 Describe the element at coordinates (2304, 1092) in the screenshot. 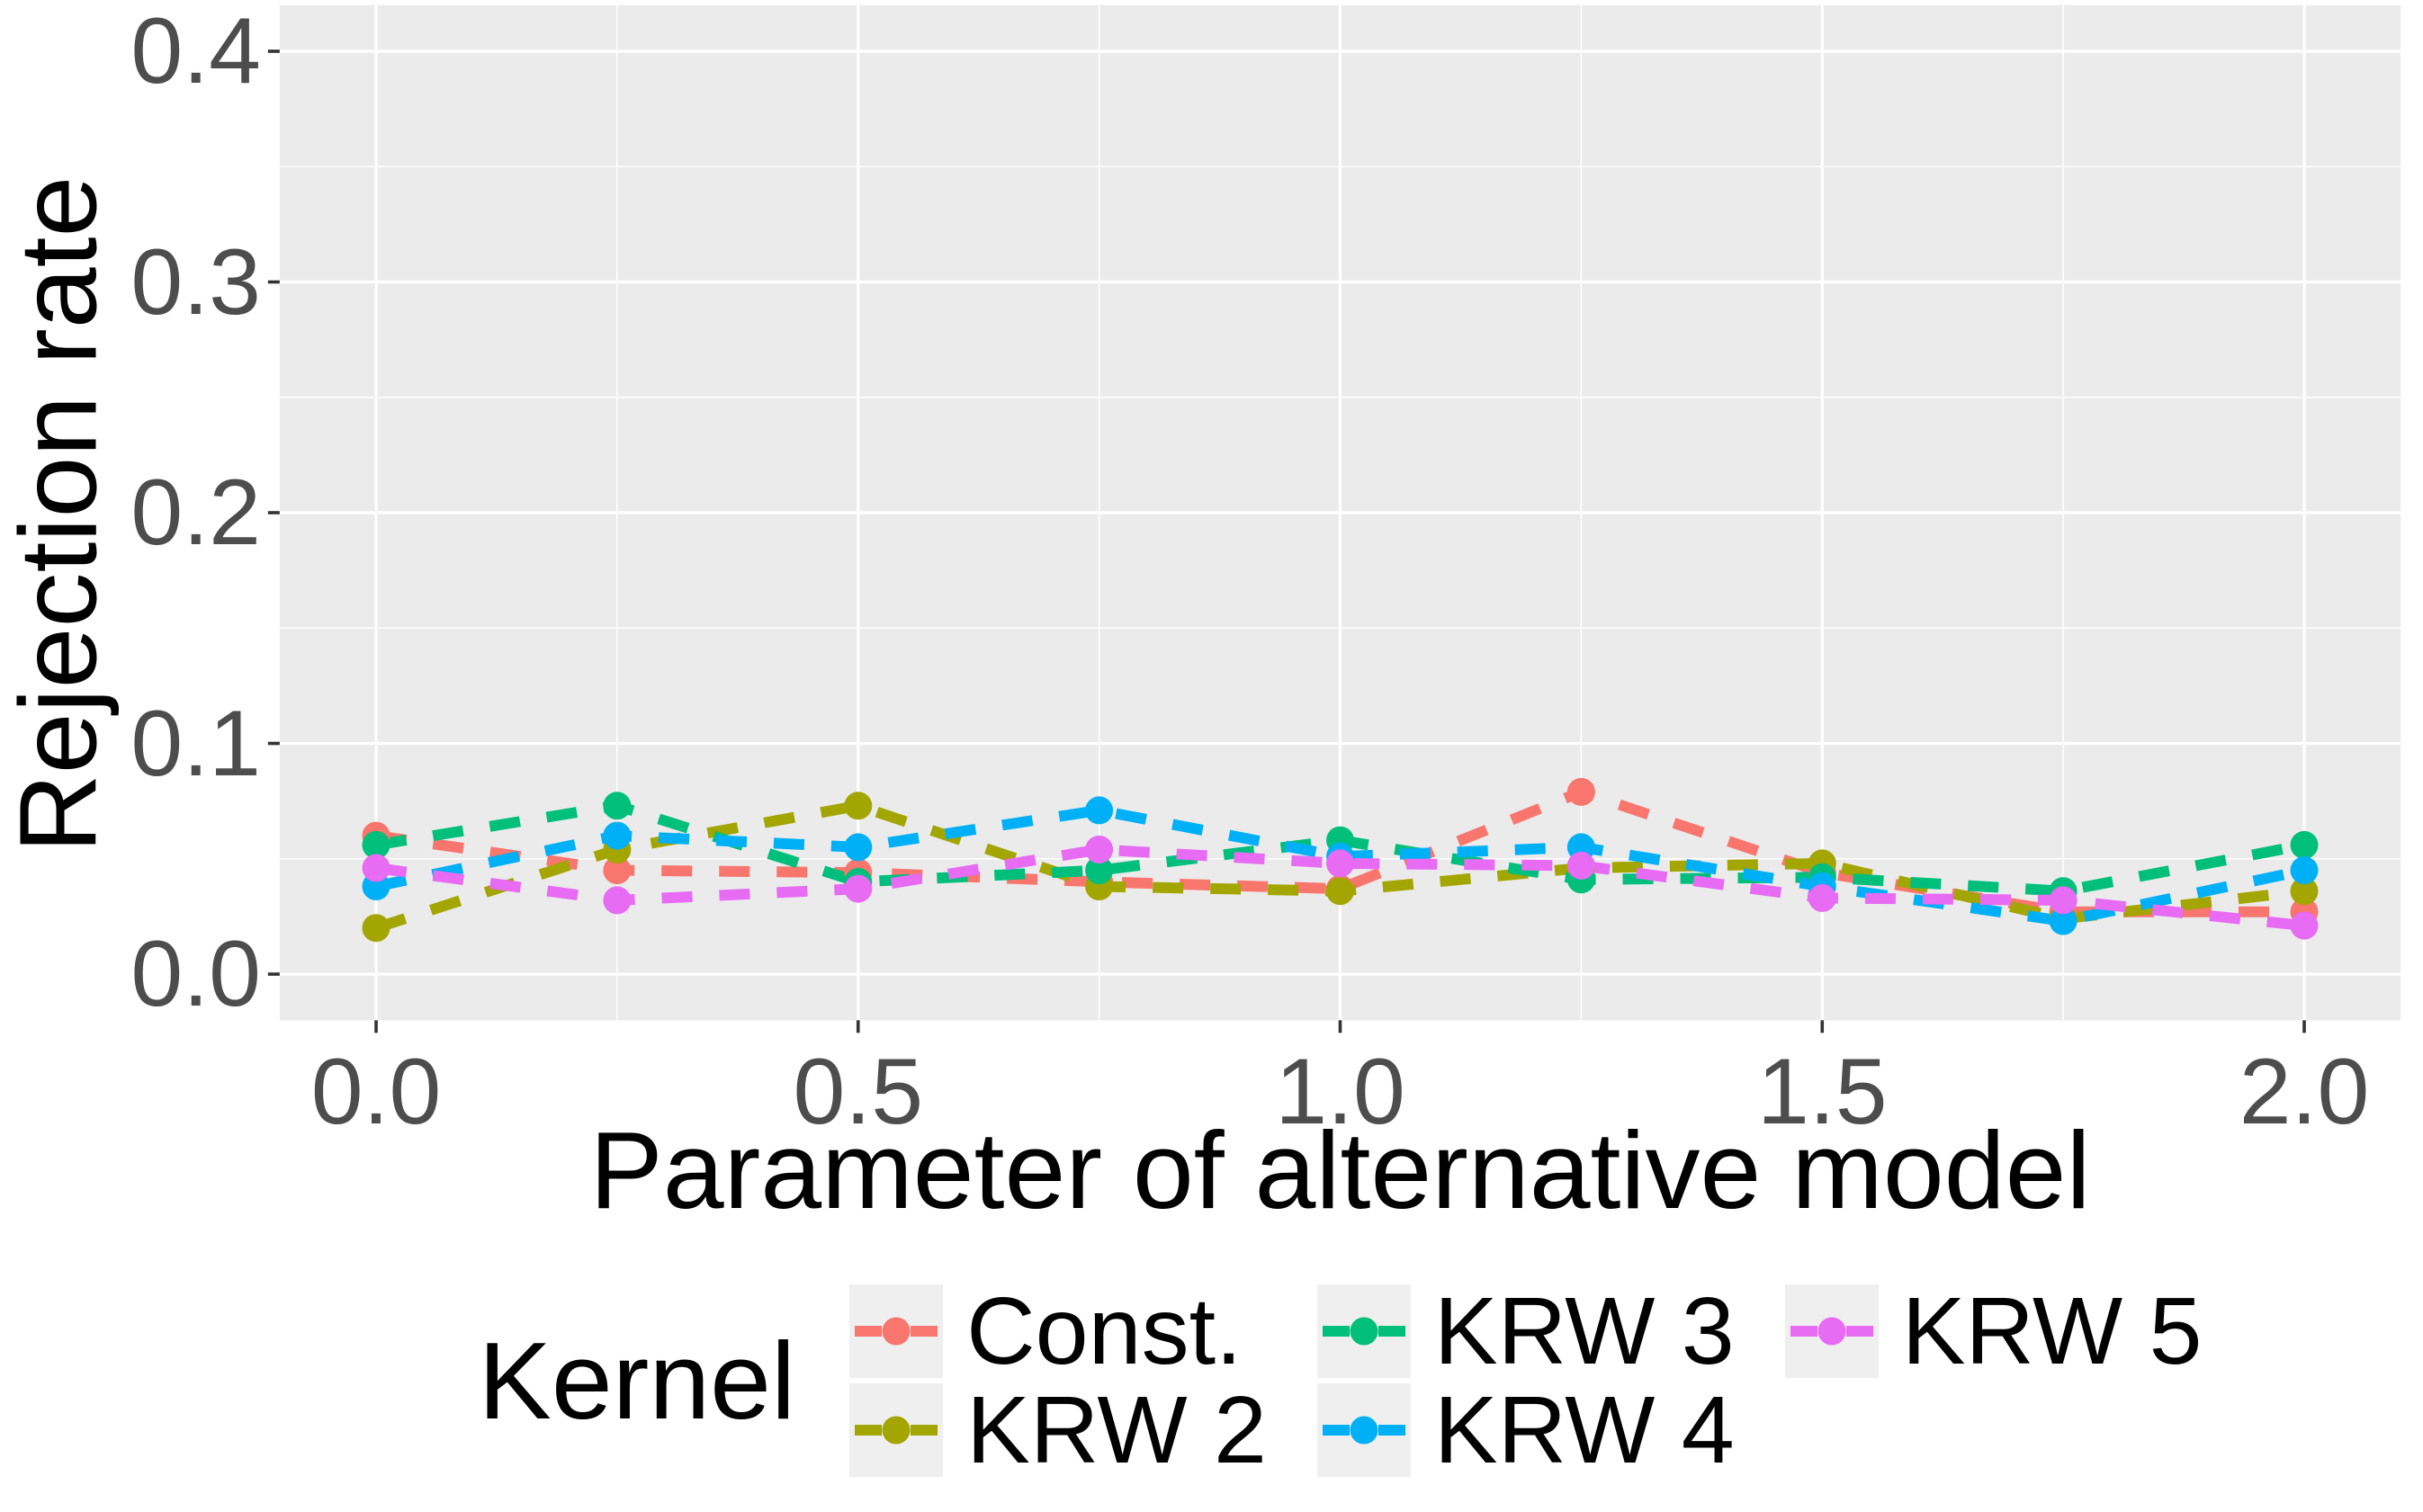

I see `x-tick-label-2-0: 2.0` at that location.